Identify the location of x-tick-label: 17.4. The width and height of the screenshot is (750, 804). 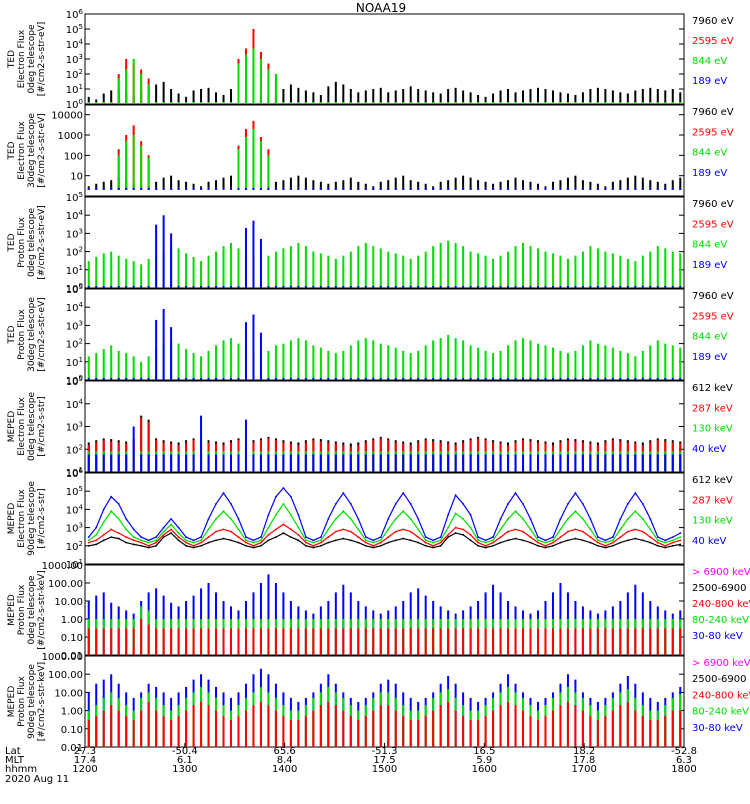
(85, 760).